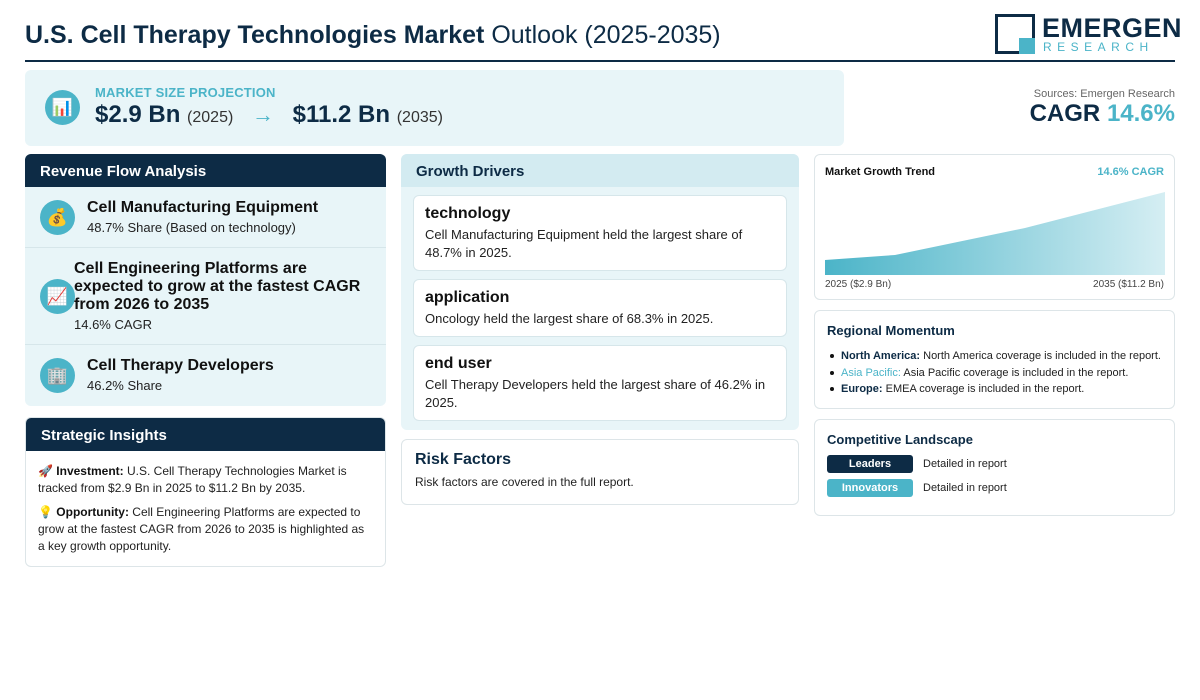 This screenshot has height=700, width=1200. I want to click on value-start: $2.9 Bn, so click(138, 114).